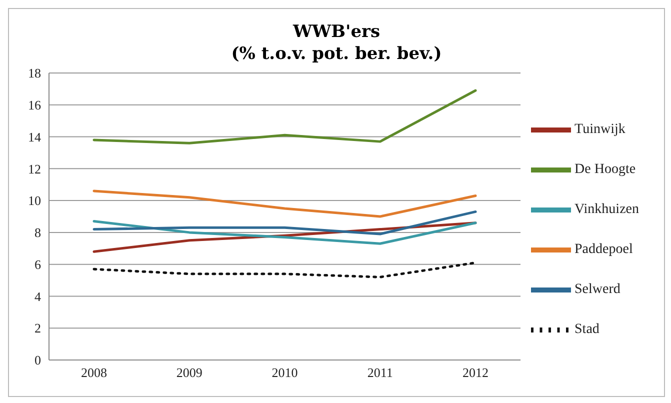  Describe the element at coordinates (94, 372) in the screenshot. I see `x-tick-label: 2008` at that location.